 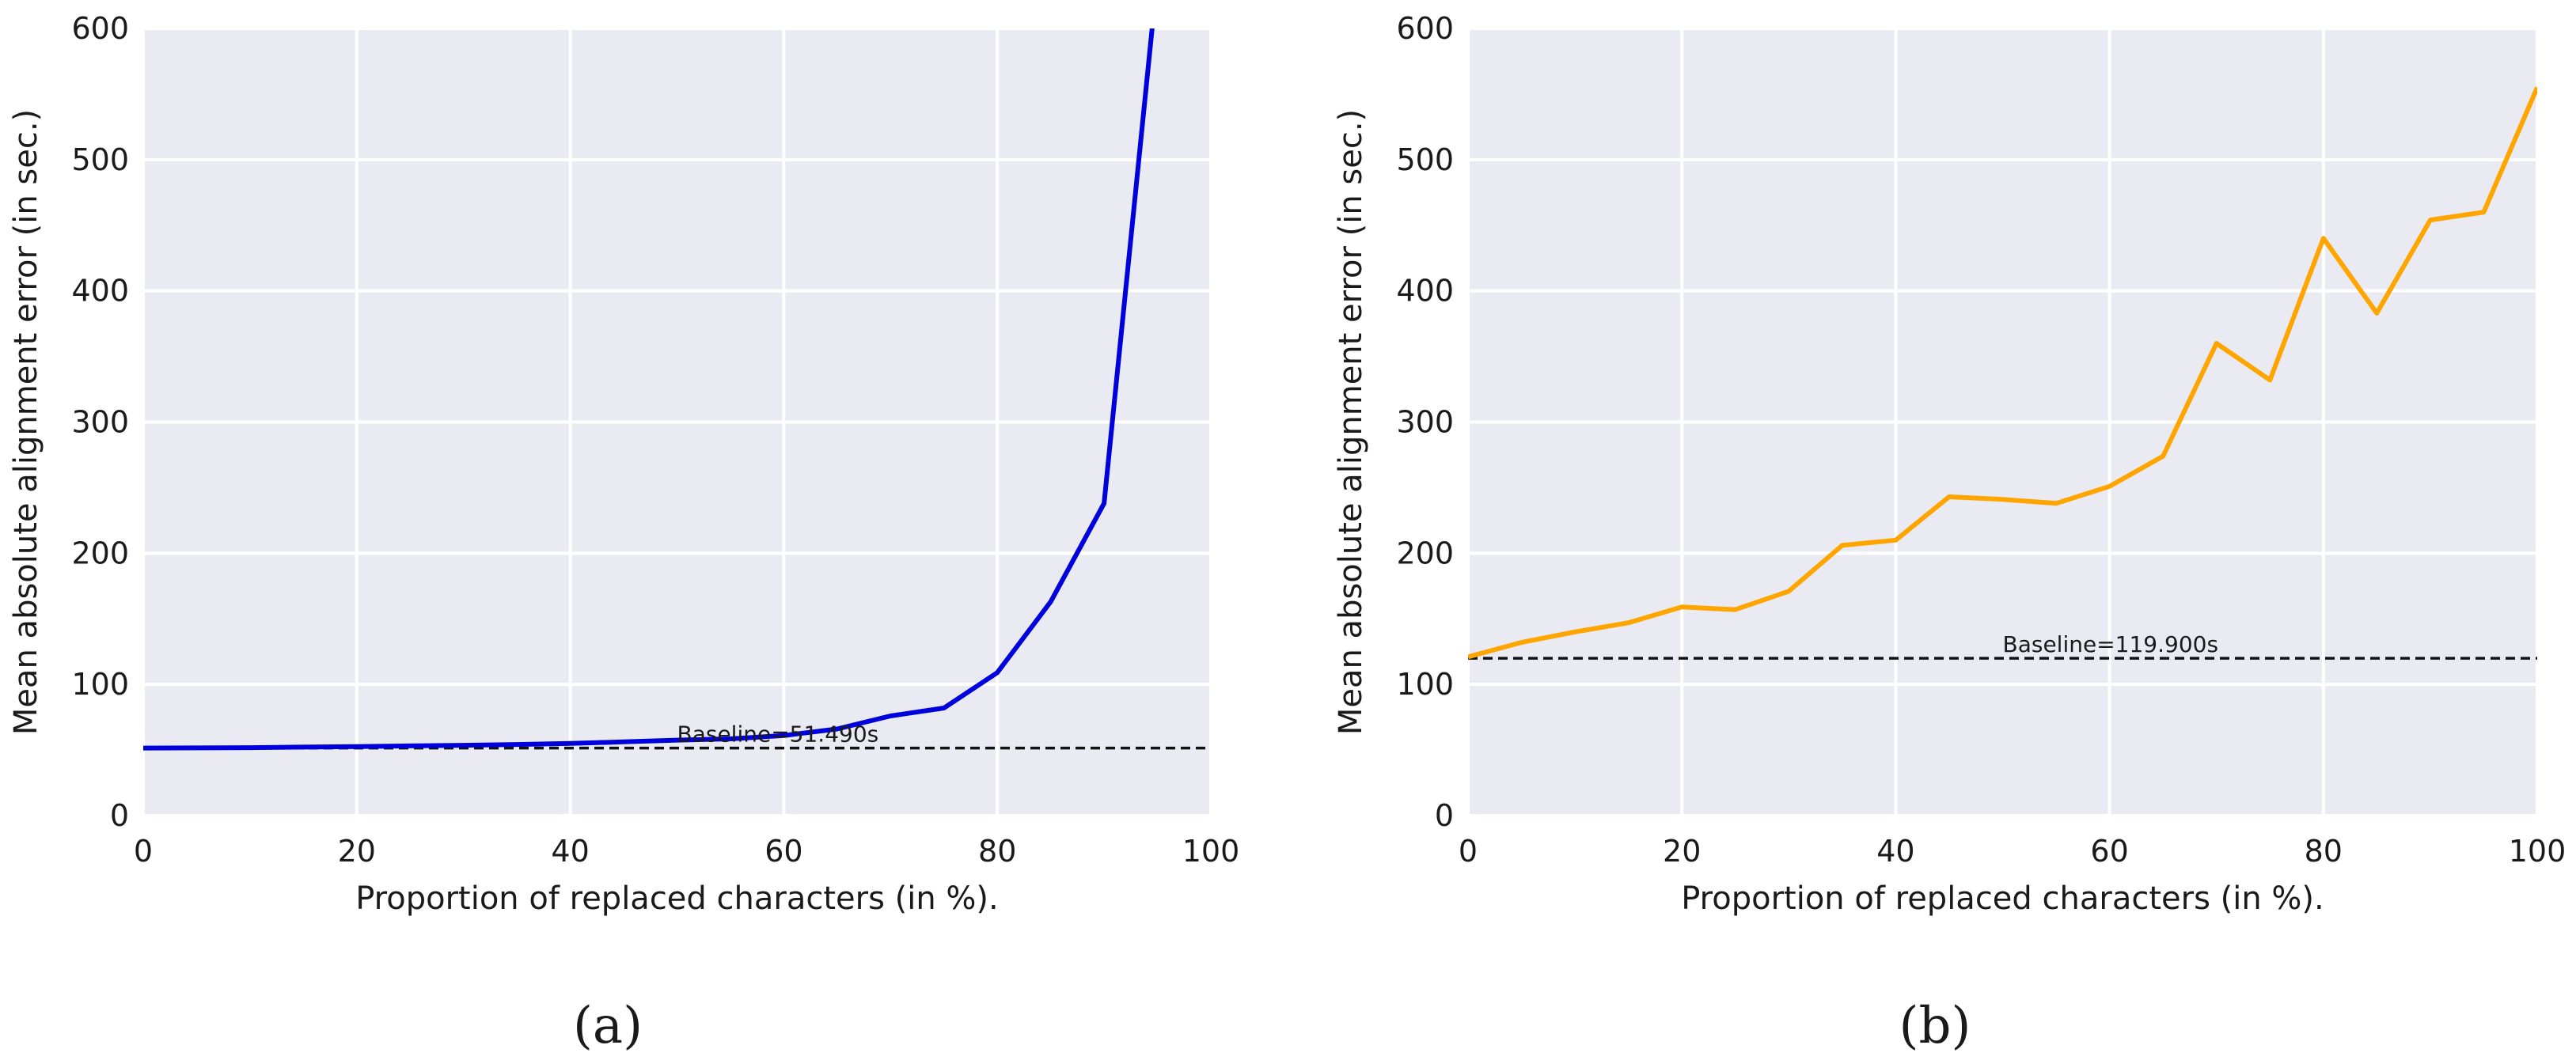 What do you see at coordinates (778, 734) in the screenshot?
I see `baseline-label: Baseline=51.490s` at bounding box center [778, 734].